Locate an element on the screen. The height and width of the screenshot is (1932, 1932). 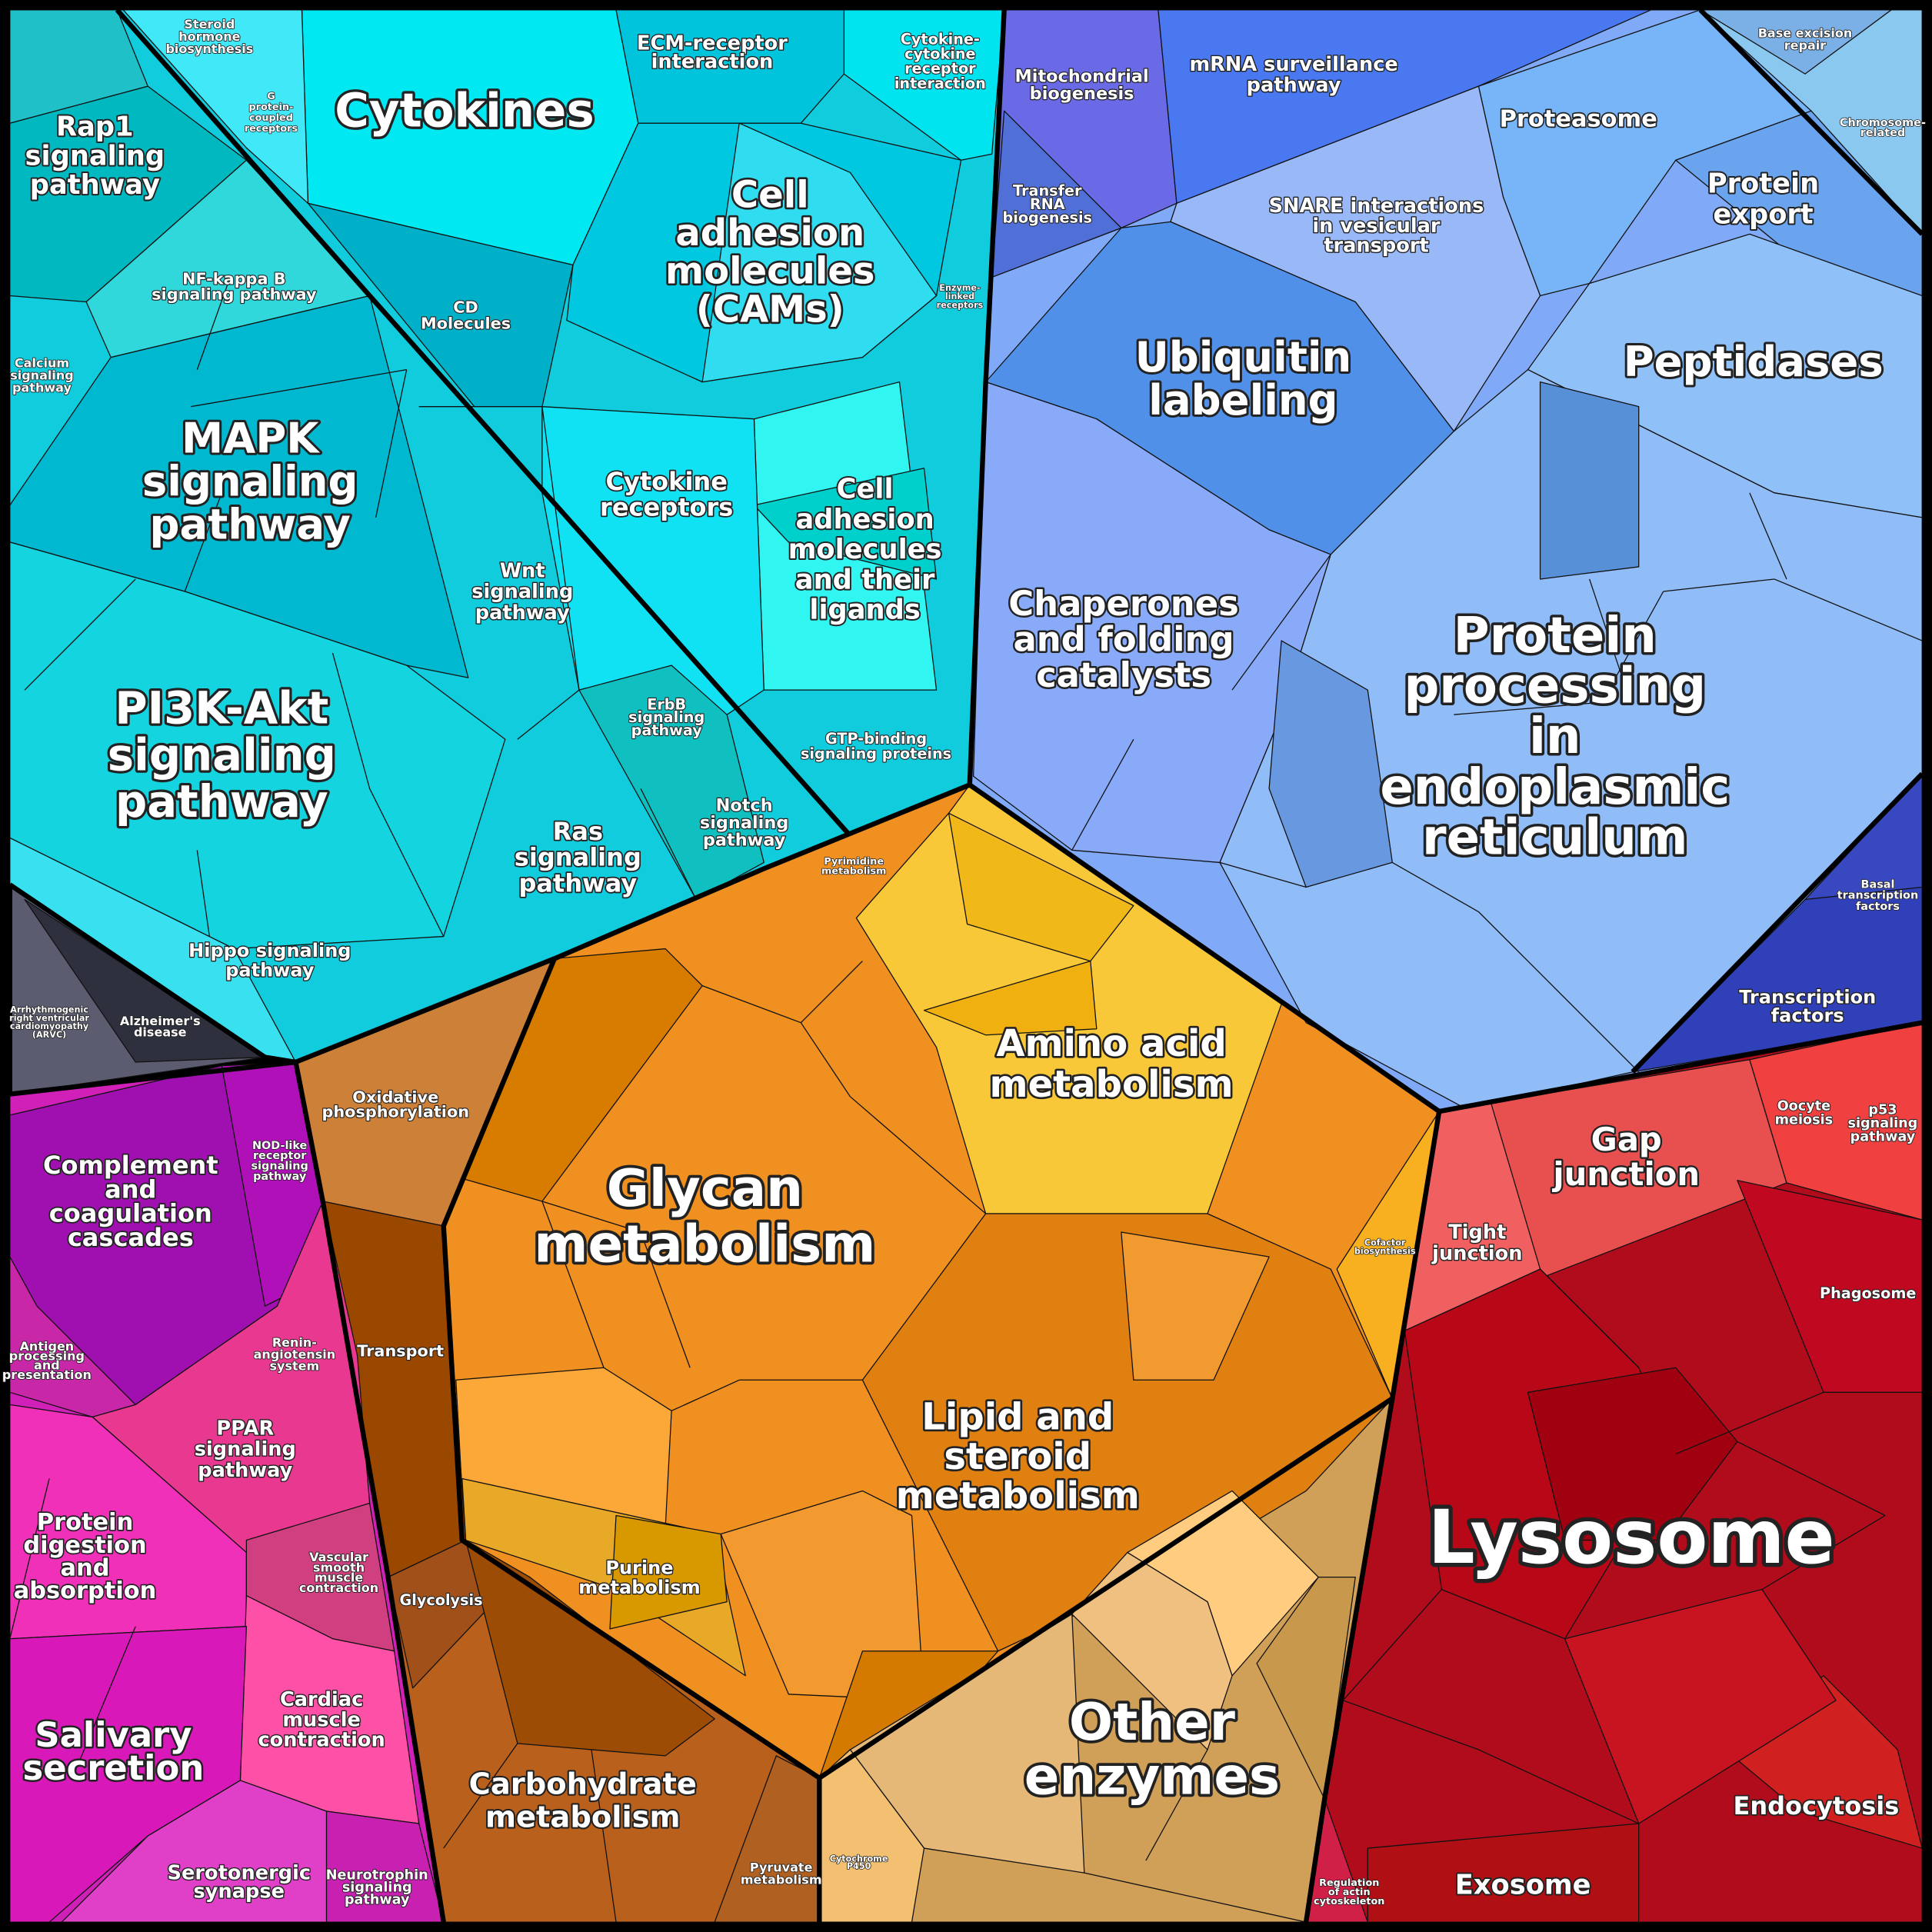
region-label: Neurotrophin signaling pathway is located at coordinates (377, 1887).